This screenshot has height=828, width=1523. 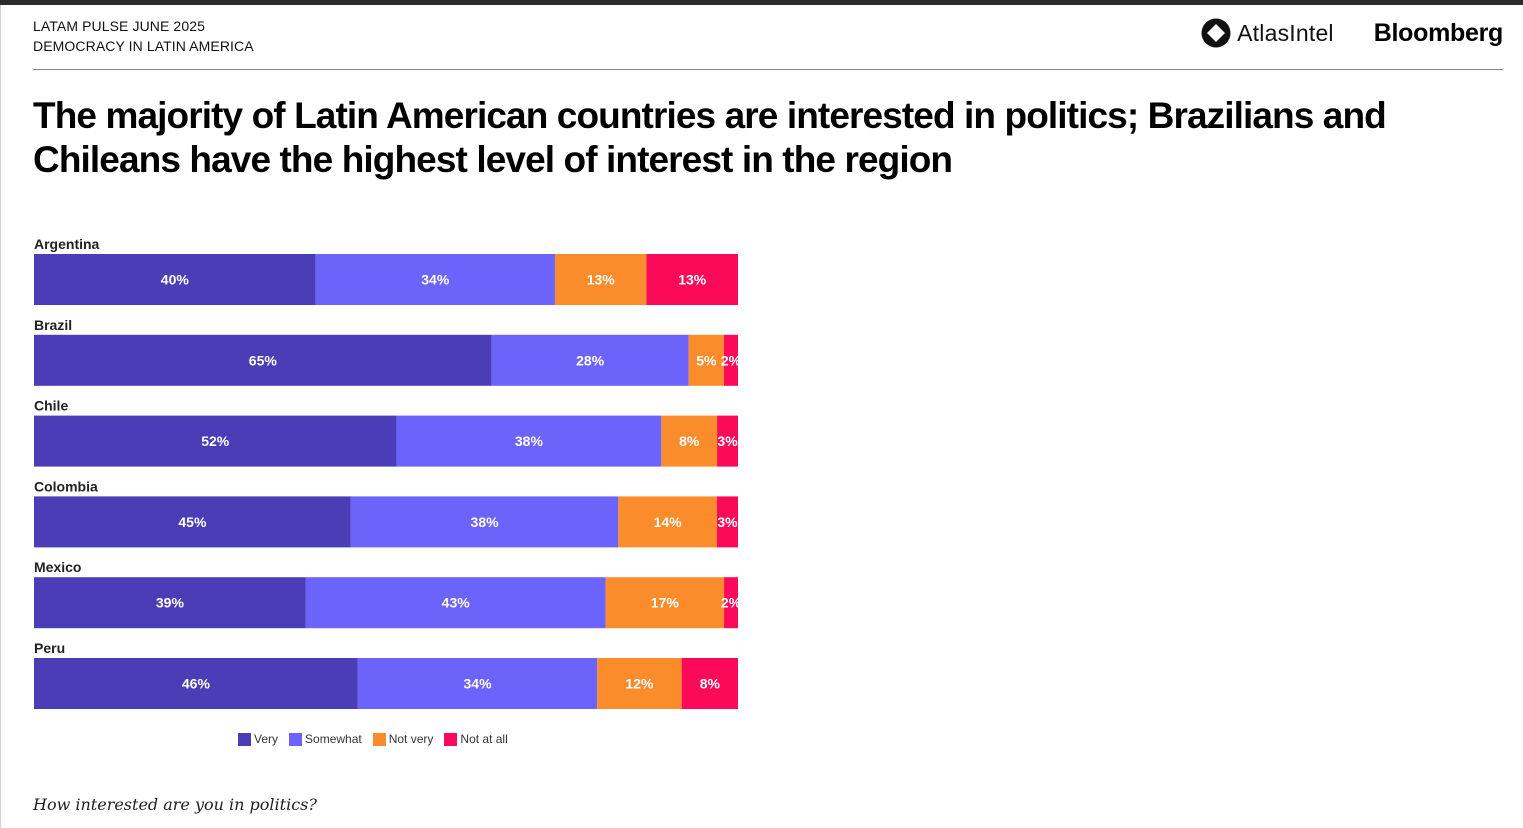 I want to click on legend-swatch-not-at-all, so click(x=451, y=739).